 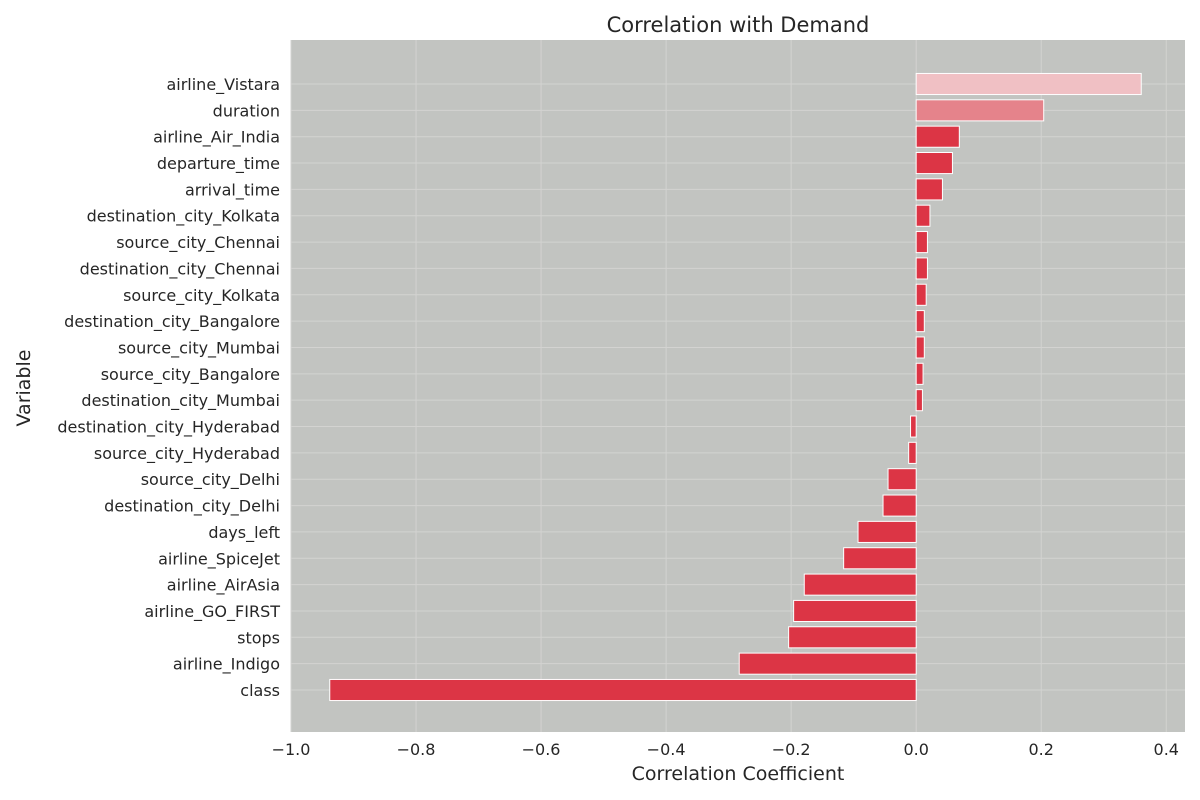 I want to click on x-tick-label: −0.2, so click(x=791, y=749).